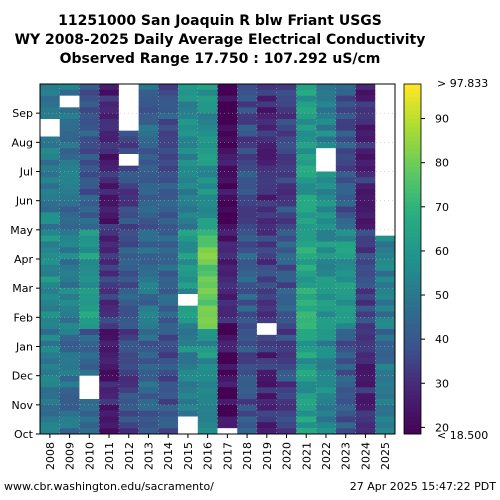  I want to click on colorbar-max-label: > 97.833, so click(462, 83).